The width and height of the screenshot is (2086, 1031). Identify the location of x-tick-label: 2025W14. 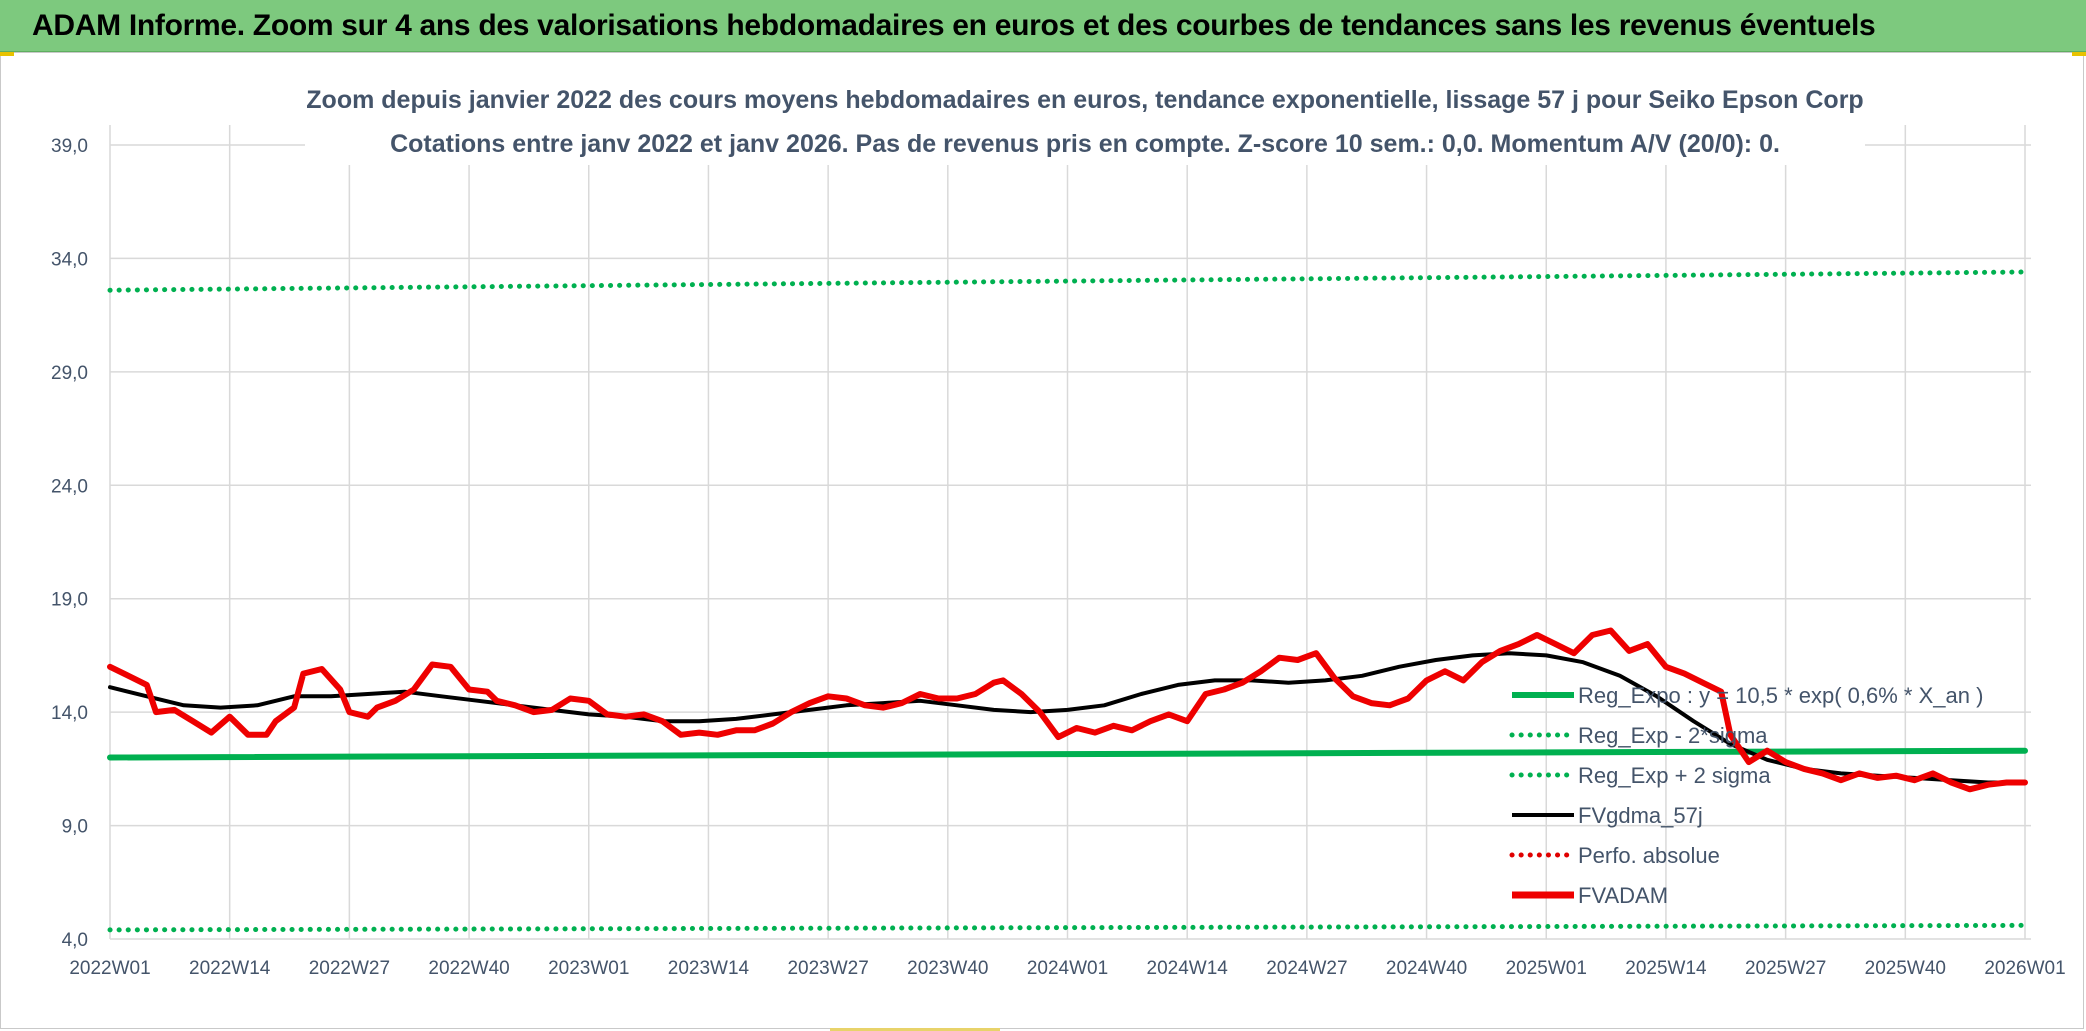
(1666, 968).